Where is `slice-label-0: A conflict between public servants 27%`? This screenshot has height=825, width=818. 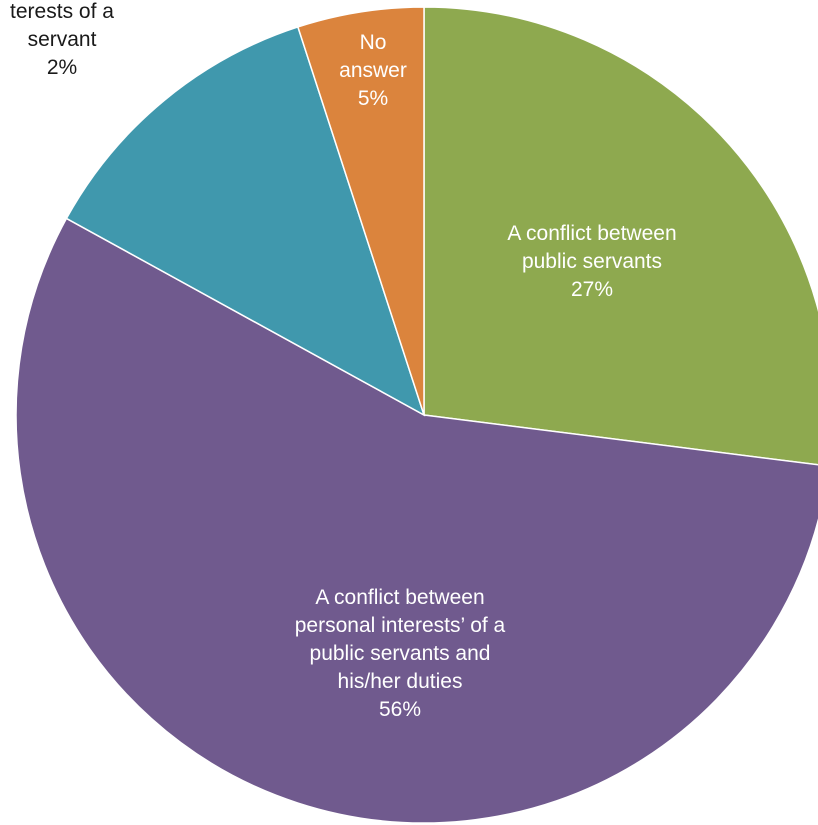
slice-label-0: A conflict between public servants 27% is located at coordinates (591, 261).